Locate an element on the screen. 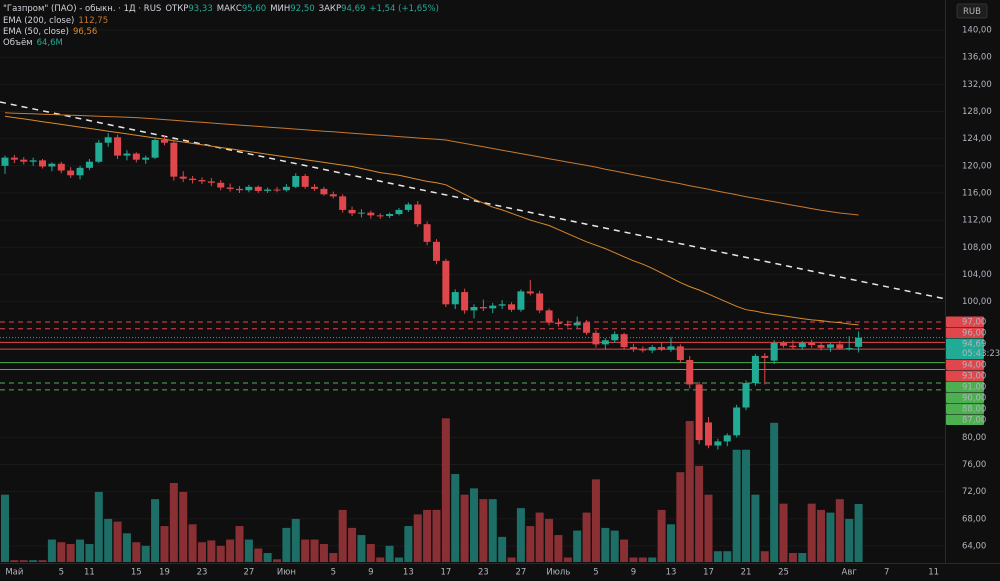 Image resolution: width=1000 pixels, height=581 pixels. countdown-label: 05:43:23 is located at coordinates (981, 354).